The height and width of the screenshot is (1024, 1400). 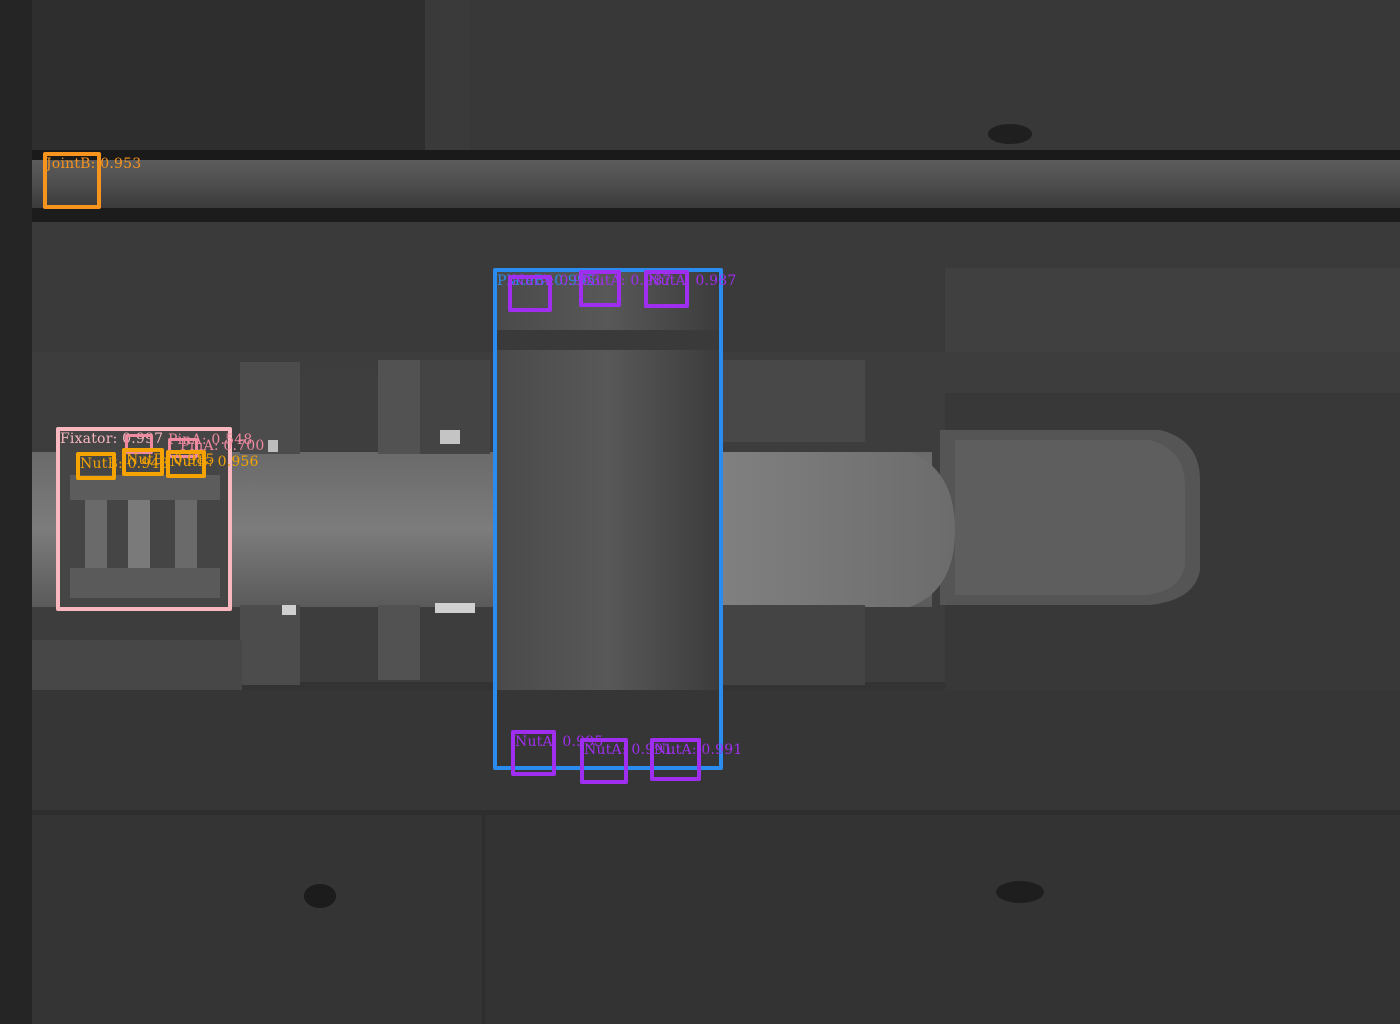 I want to click on joint-class: JointB, so click(x=68, y=164).